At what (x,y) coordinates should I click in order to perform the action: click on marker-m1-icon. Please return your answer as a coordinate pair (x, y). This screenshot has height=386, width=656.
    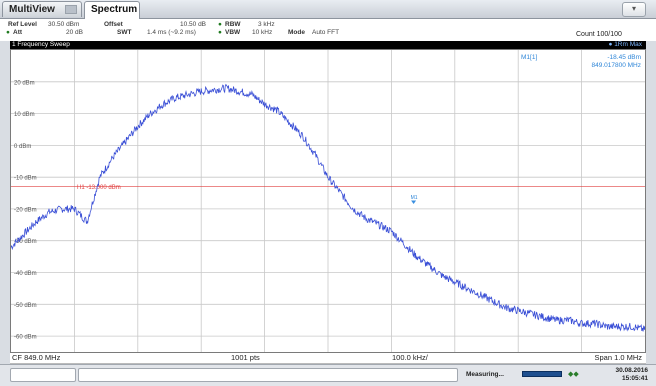
    Looking at the image, I should click on (414, 202).